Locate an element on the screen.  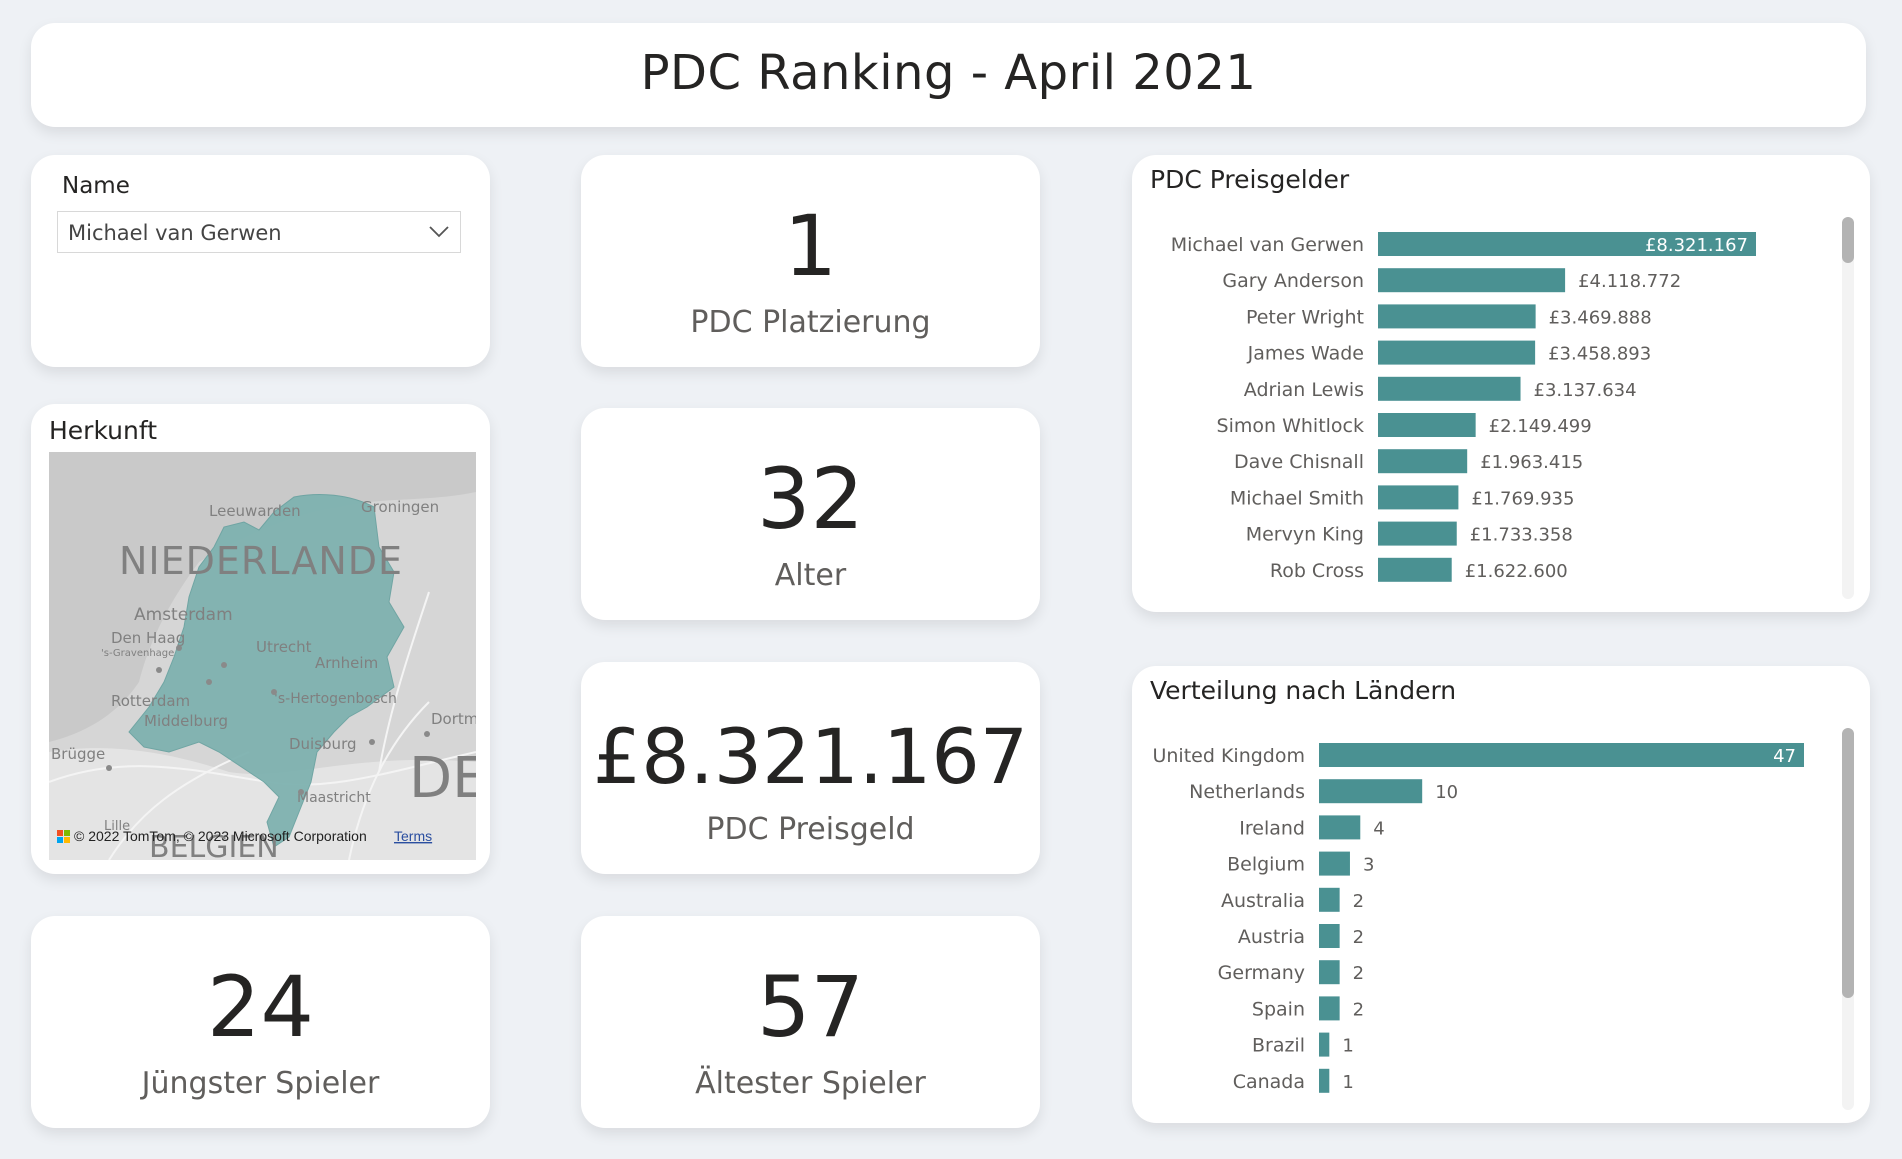
bar-category-label: Germany is located at coordinates (1261, 973).